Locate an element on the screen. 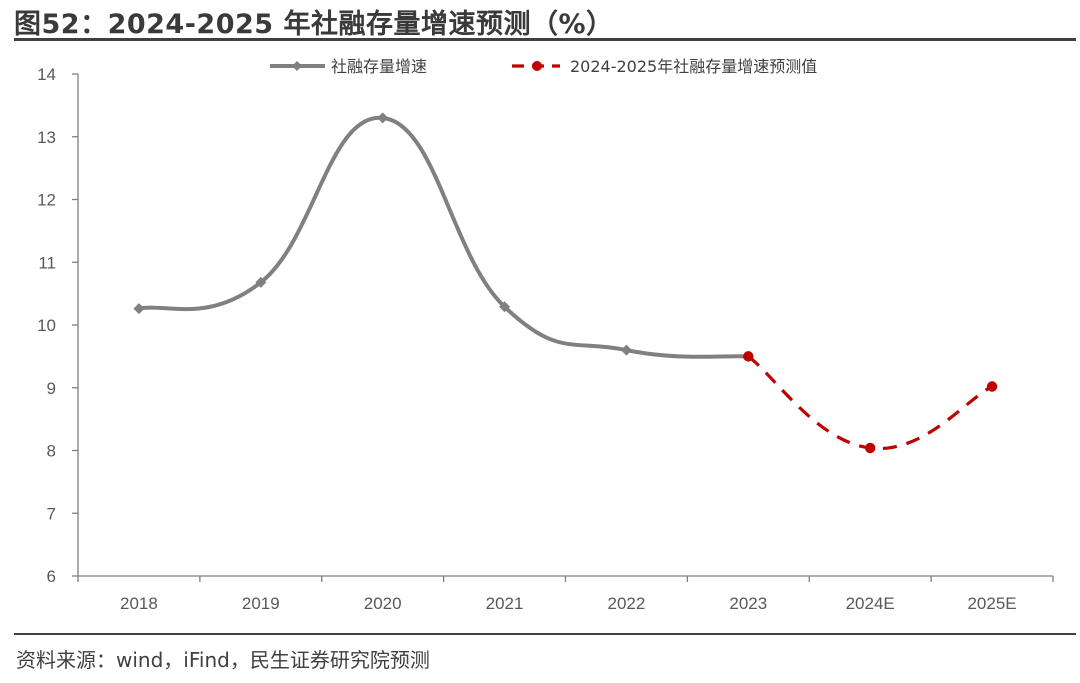 The image size is (1080, 683). legend-forecast-marker is located at coordinates (537, 66).